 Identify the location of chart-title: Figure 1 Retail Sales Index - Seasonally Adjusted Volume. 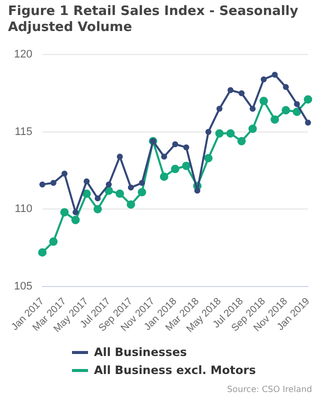
(154, 20).